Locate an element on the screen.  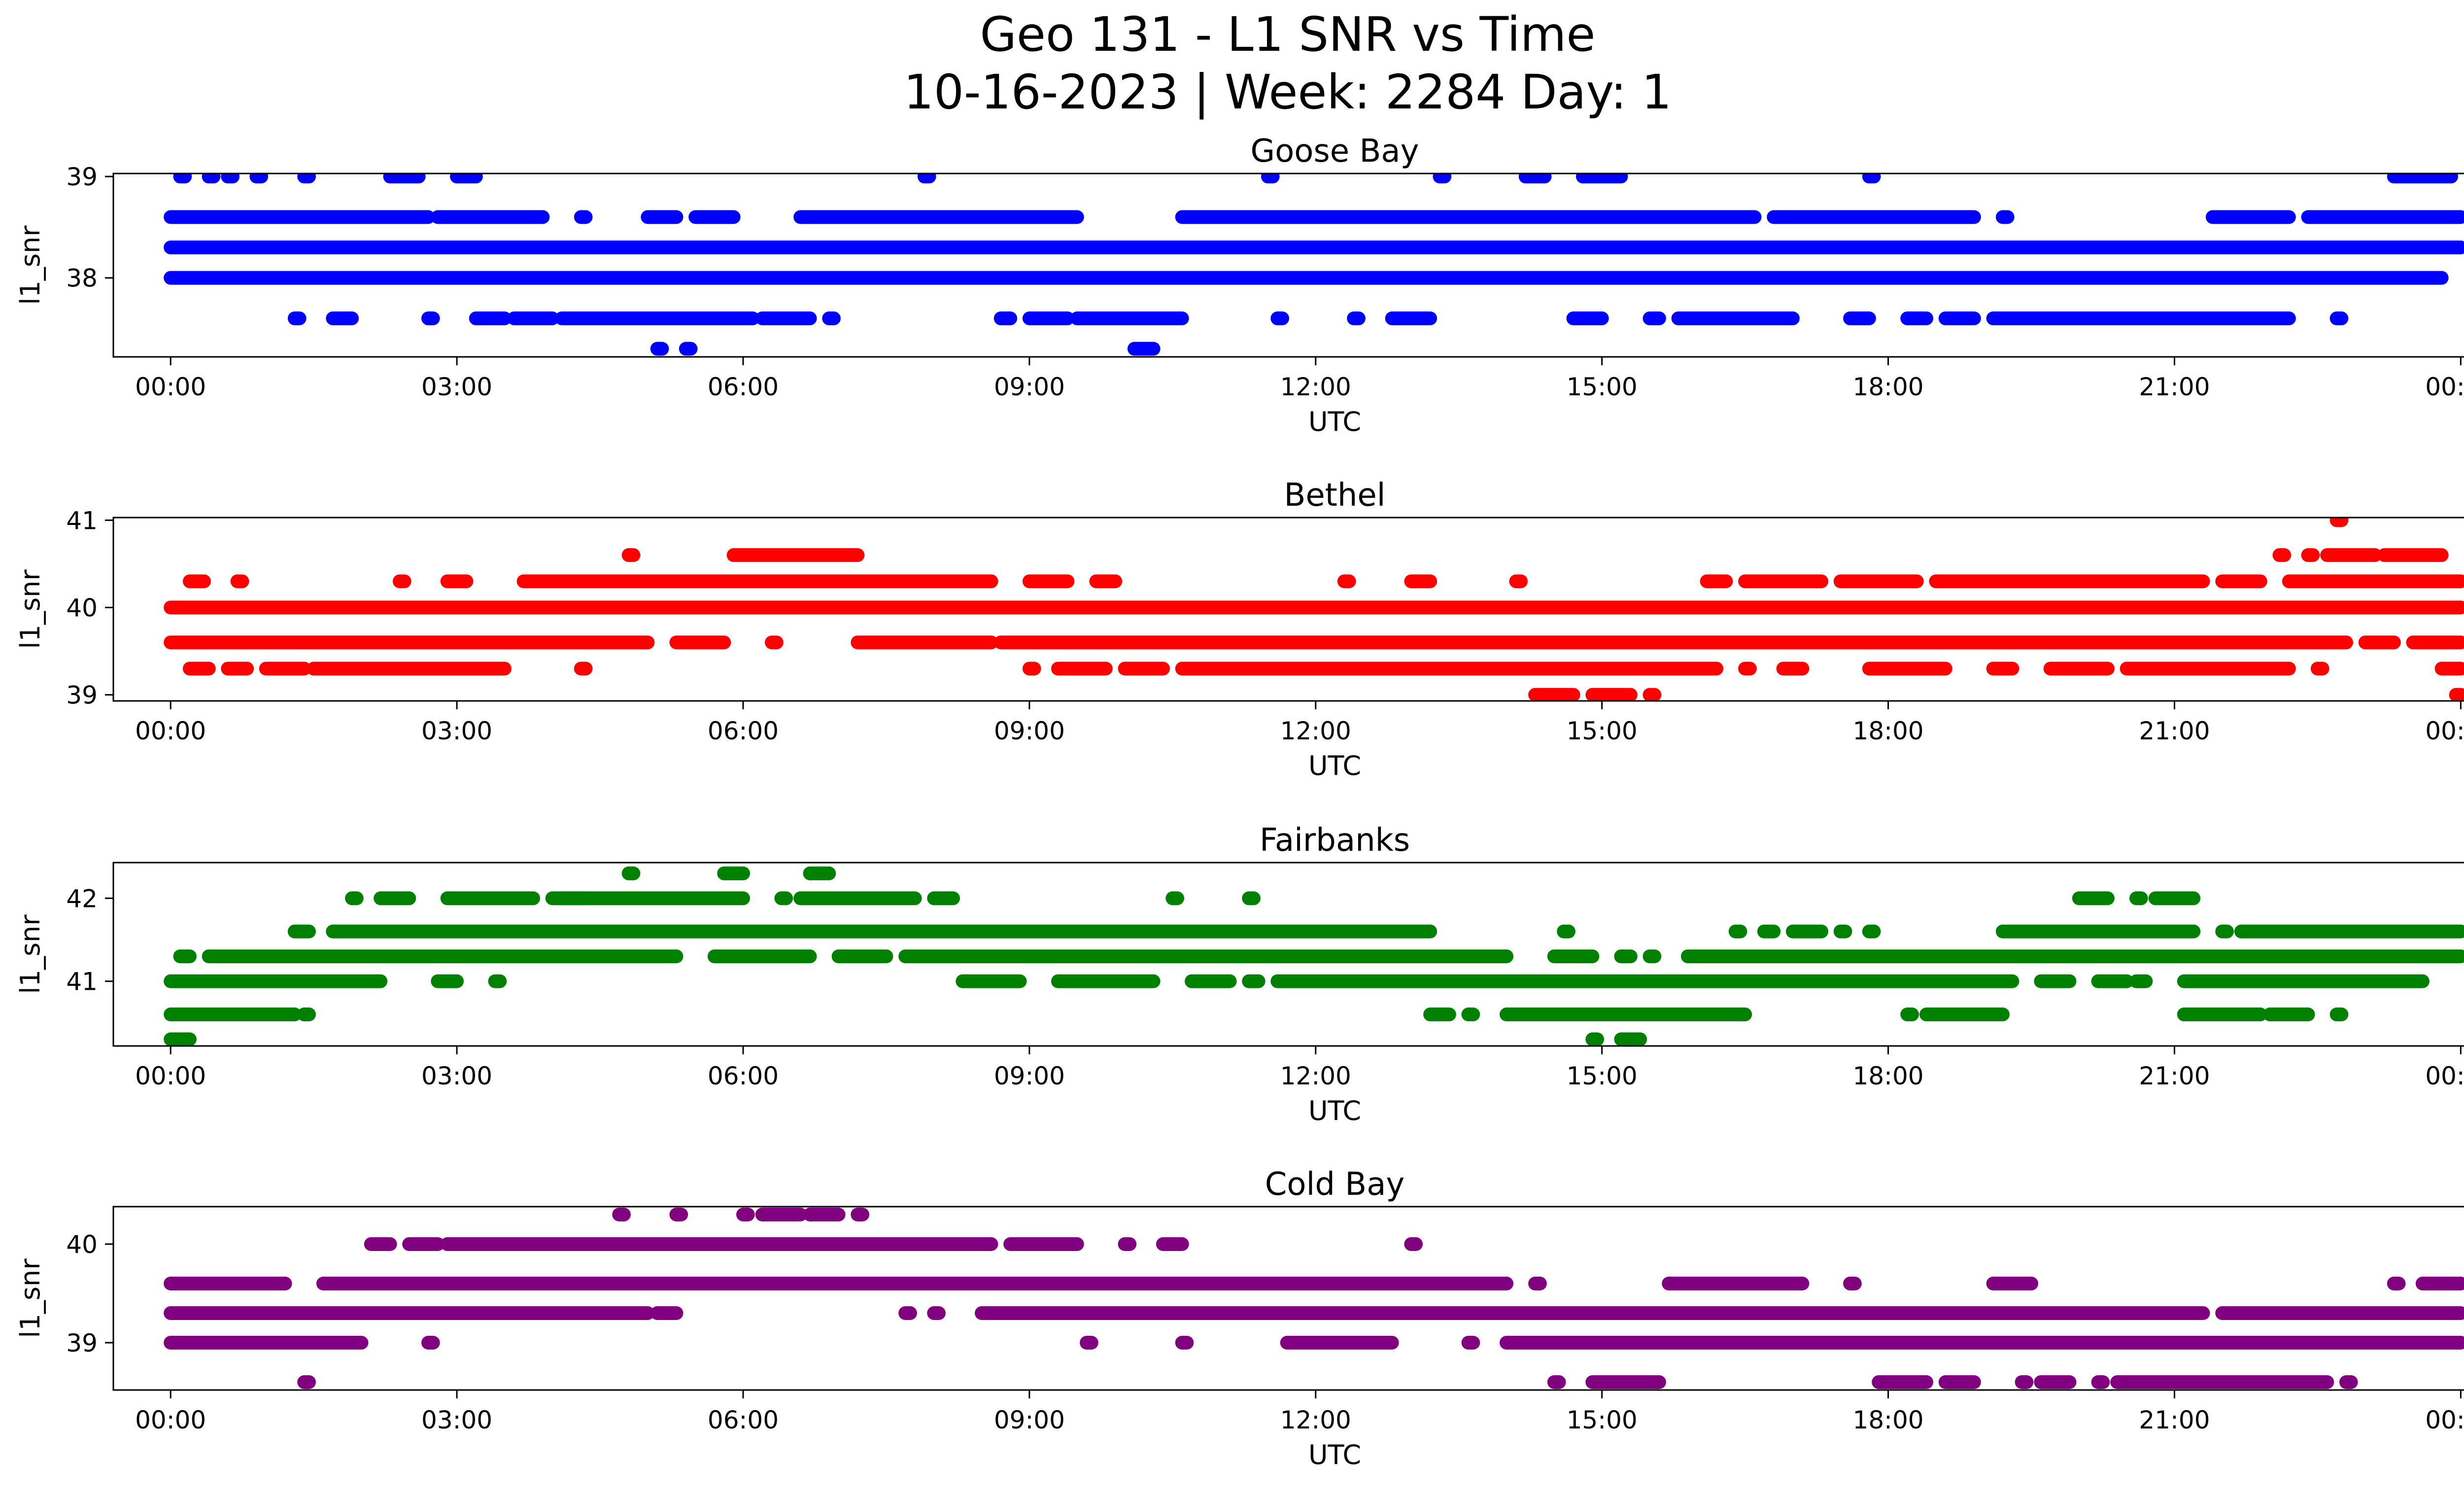
chart-1-xtick-label-0: 00:00 is located at coordinates (170, 731).